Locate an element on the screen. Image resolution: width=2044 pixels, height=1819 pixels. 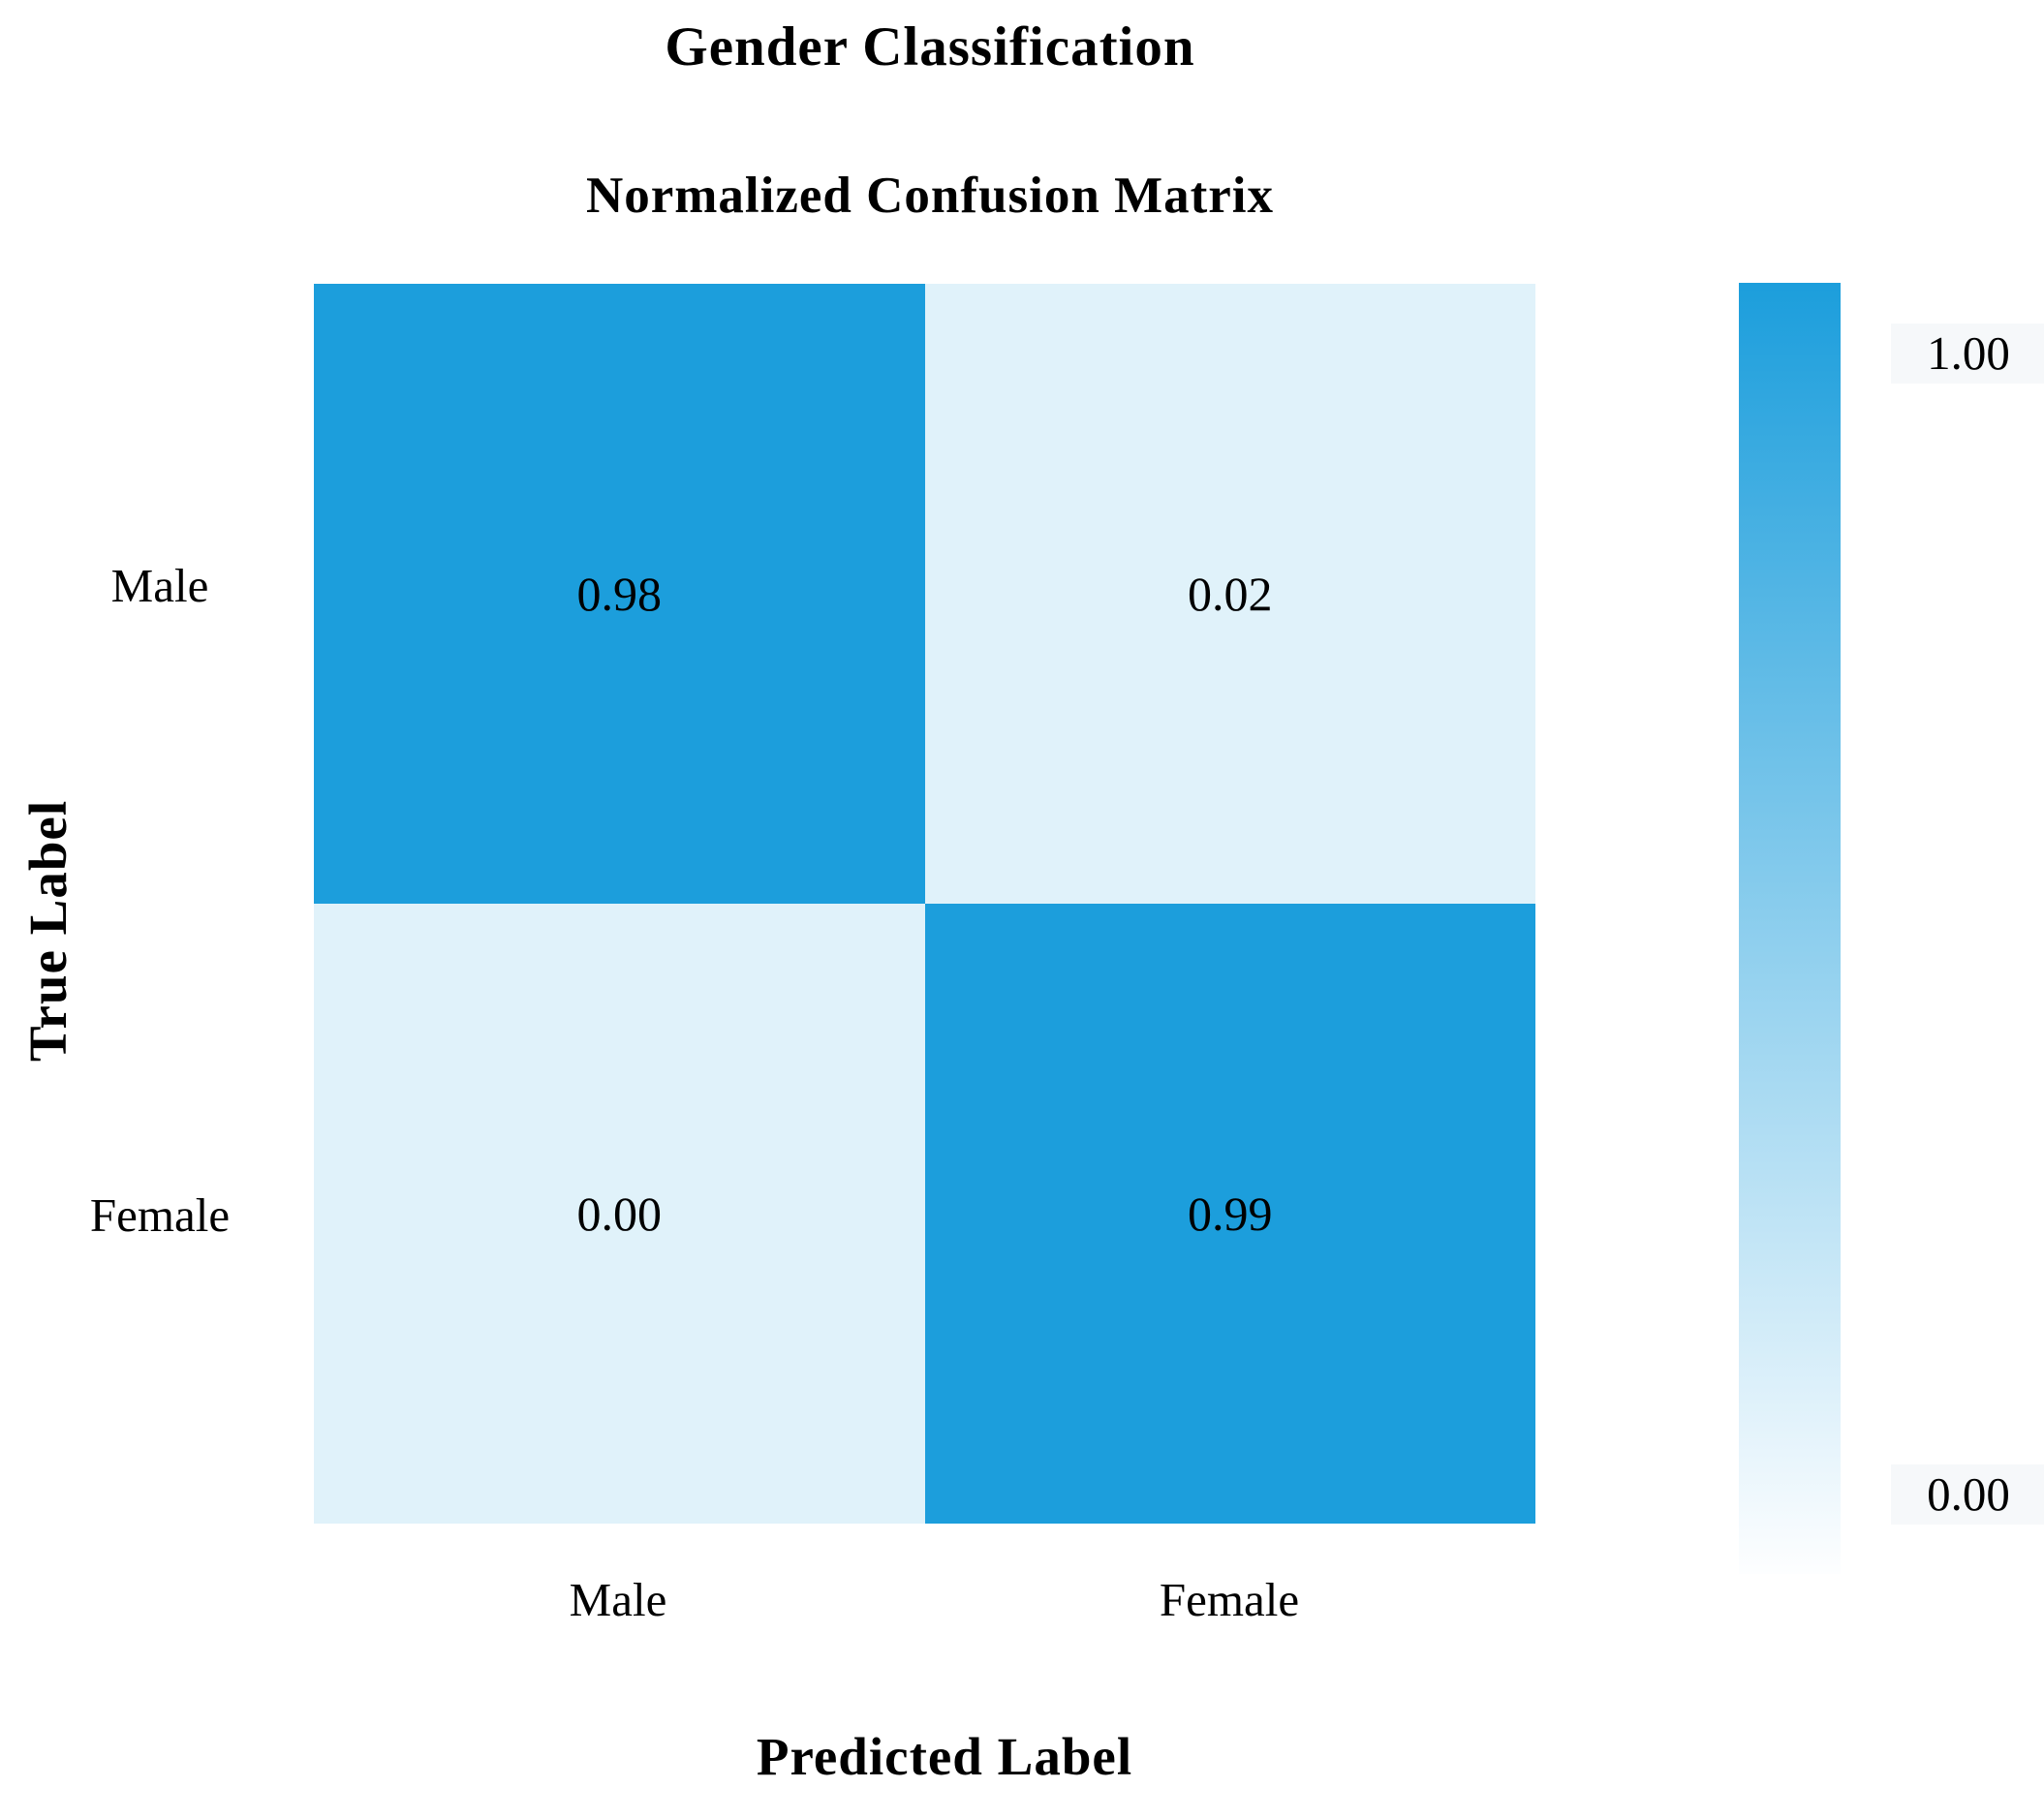
colorbar-max-tick: 1.00 is located at coordinates (1967, 354).